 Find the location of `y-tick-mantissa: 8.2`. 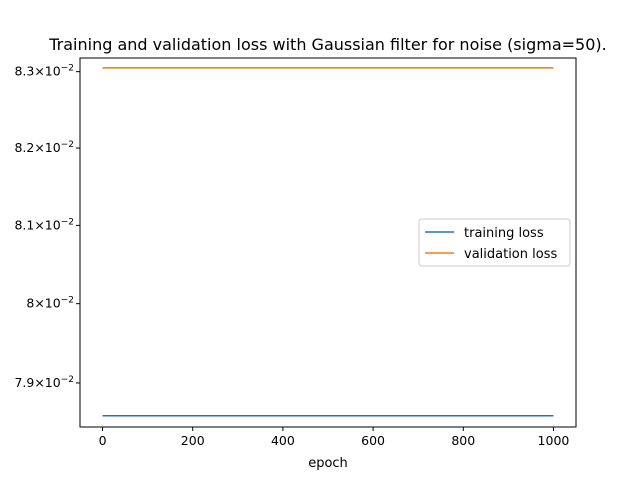

y-tick-mantissa: 8.2 is located at coordinates (24, 147).